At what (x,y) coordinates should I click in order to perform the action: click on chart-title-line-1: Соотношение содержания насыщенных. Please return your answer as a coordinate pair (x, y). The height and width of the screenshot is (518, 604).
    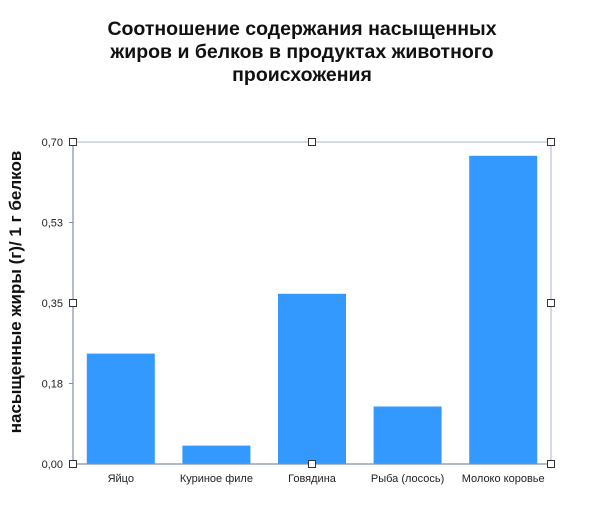
    Looking at the image, I should click on (302, 29).